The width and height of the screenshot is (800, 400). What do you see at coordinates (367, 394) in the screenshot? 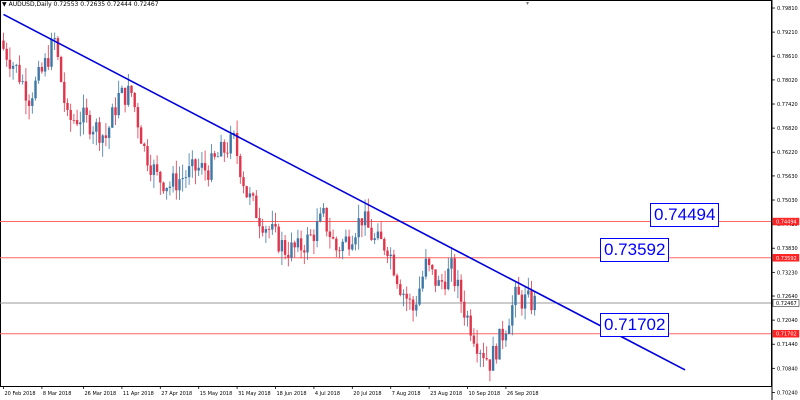
I see `date-tick-label: 20 Jul 2018` at bounding box center [367, 394].